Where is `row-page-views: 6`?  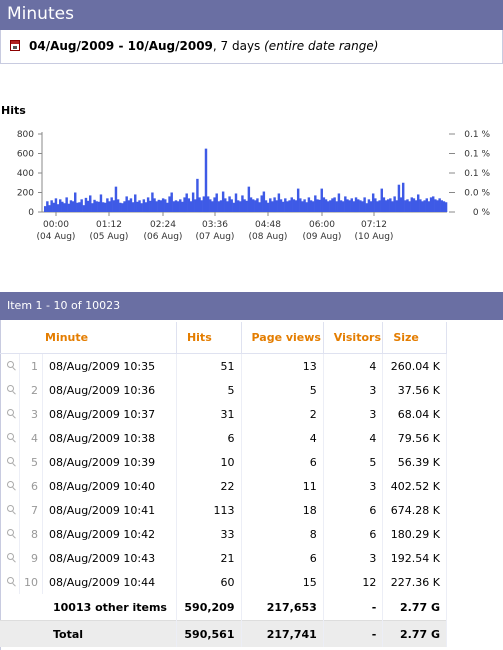 row-page-views: 6 is located at coordinates (282, 462).